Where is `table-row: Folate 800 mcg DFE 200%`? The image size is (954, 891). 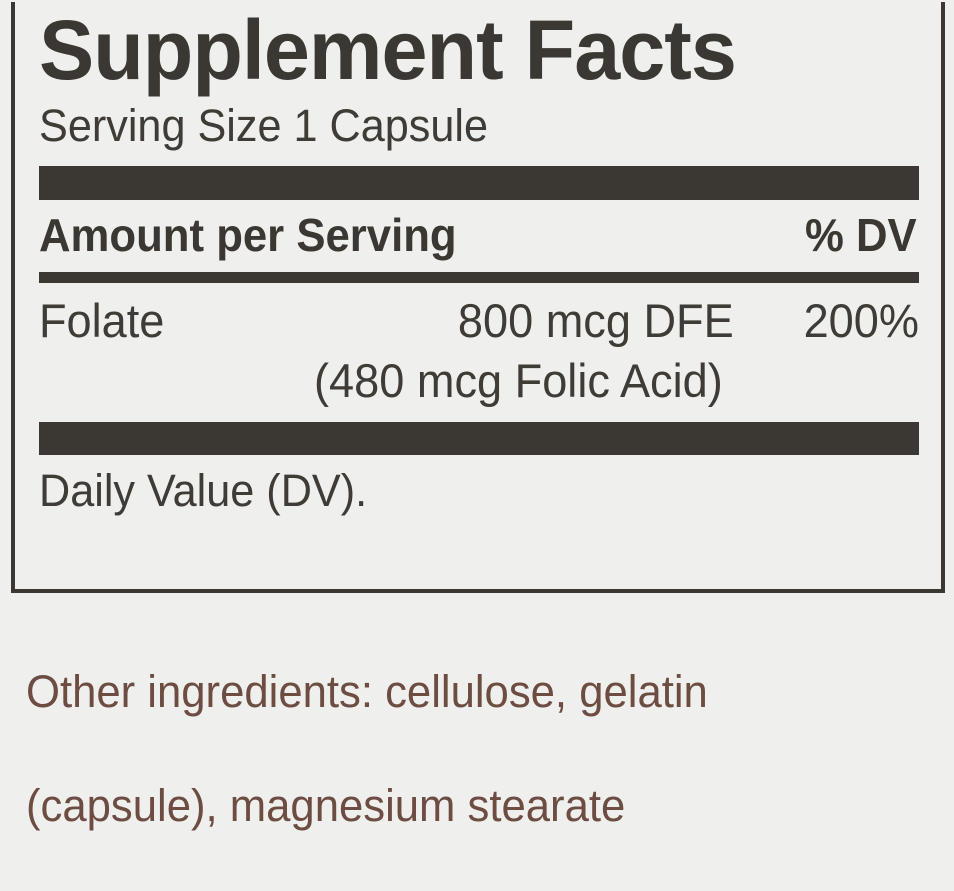
table-row: Folate 800 mcg DFE 200% is located at coordinates (479, 316).